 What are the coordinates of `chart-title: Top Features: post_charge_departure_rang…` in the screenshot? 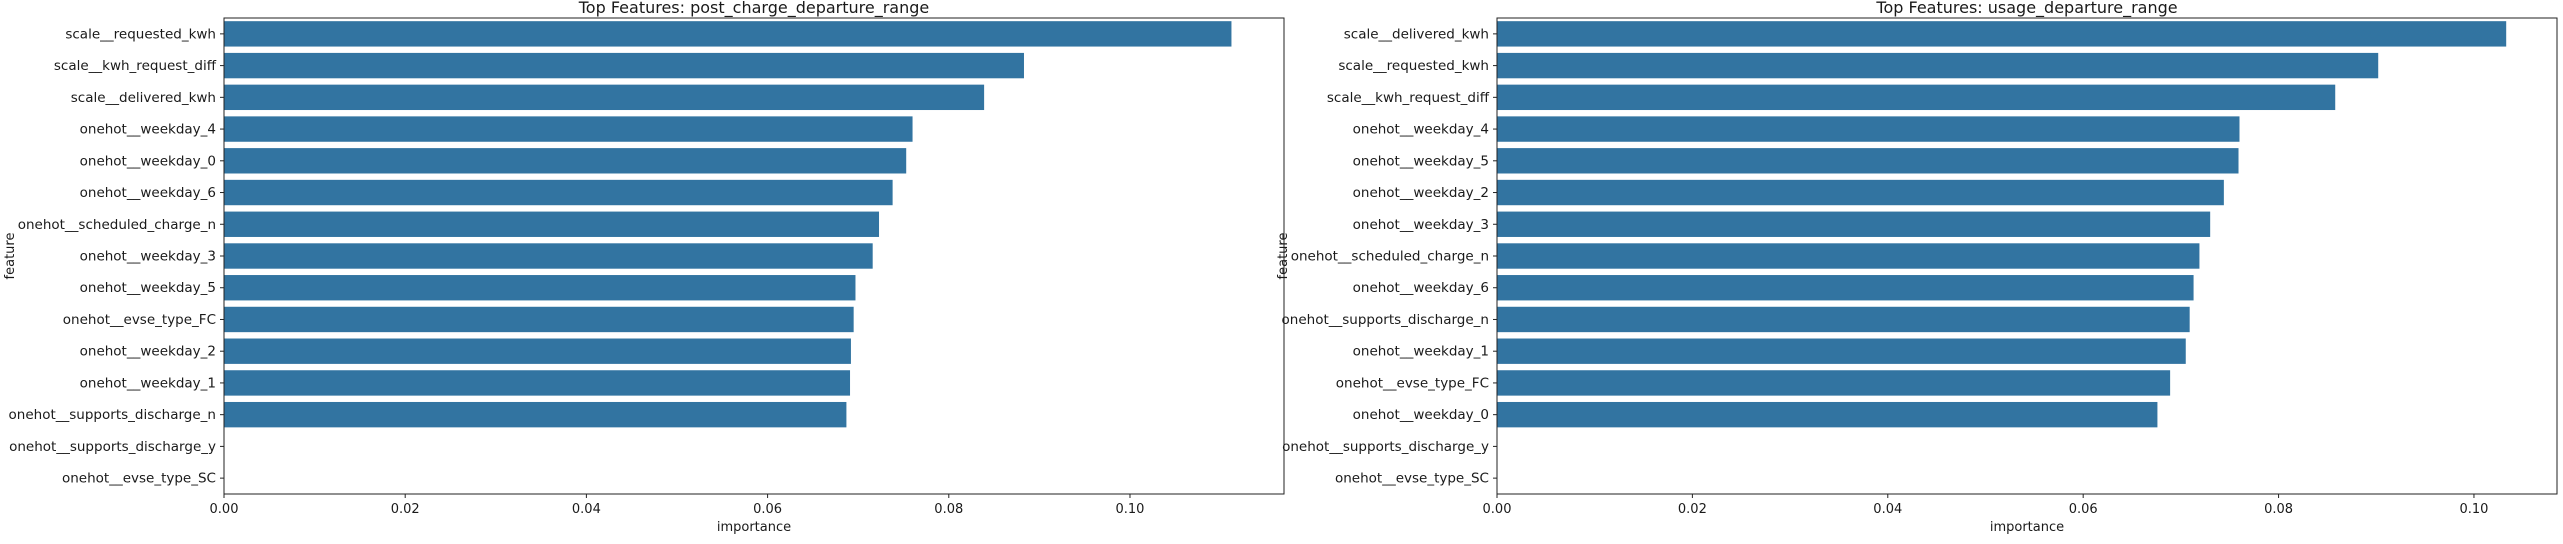 It's located at (754, 9).